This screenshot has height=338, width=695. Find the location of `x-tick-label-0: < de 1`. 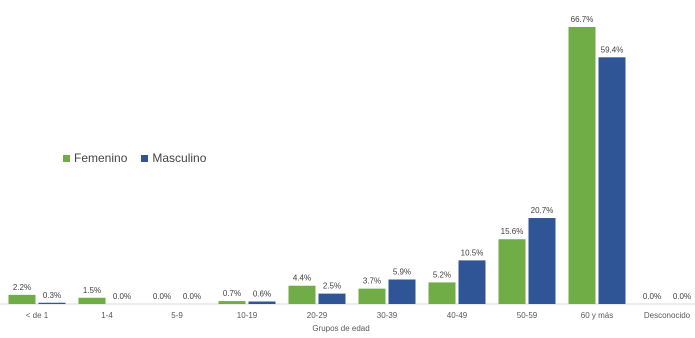

x-tick-label-0: < de 1 is located at coordinates (37, 315).